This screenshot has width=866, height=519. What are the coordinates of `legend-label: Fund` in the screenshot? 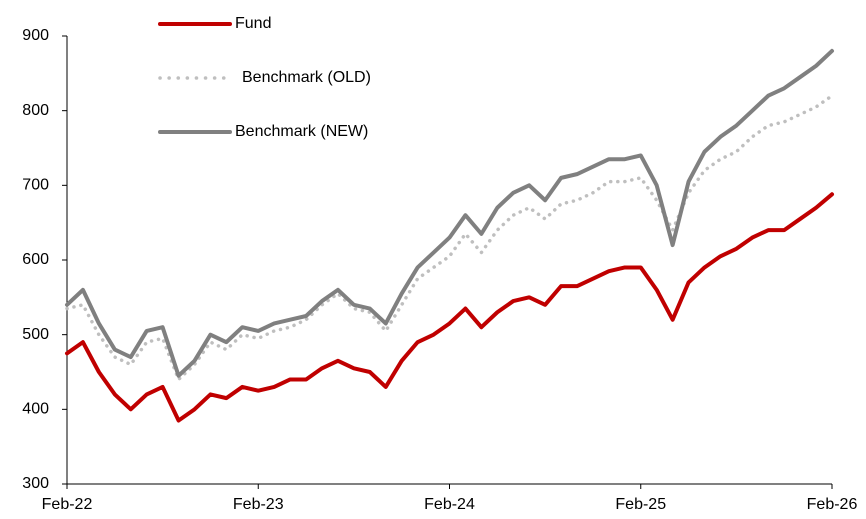 It's located at (253, 23).